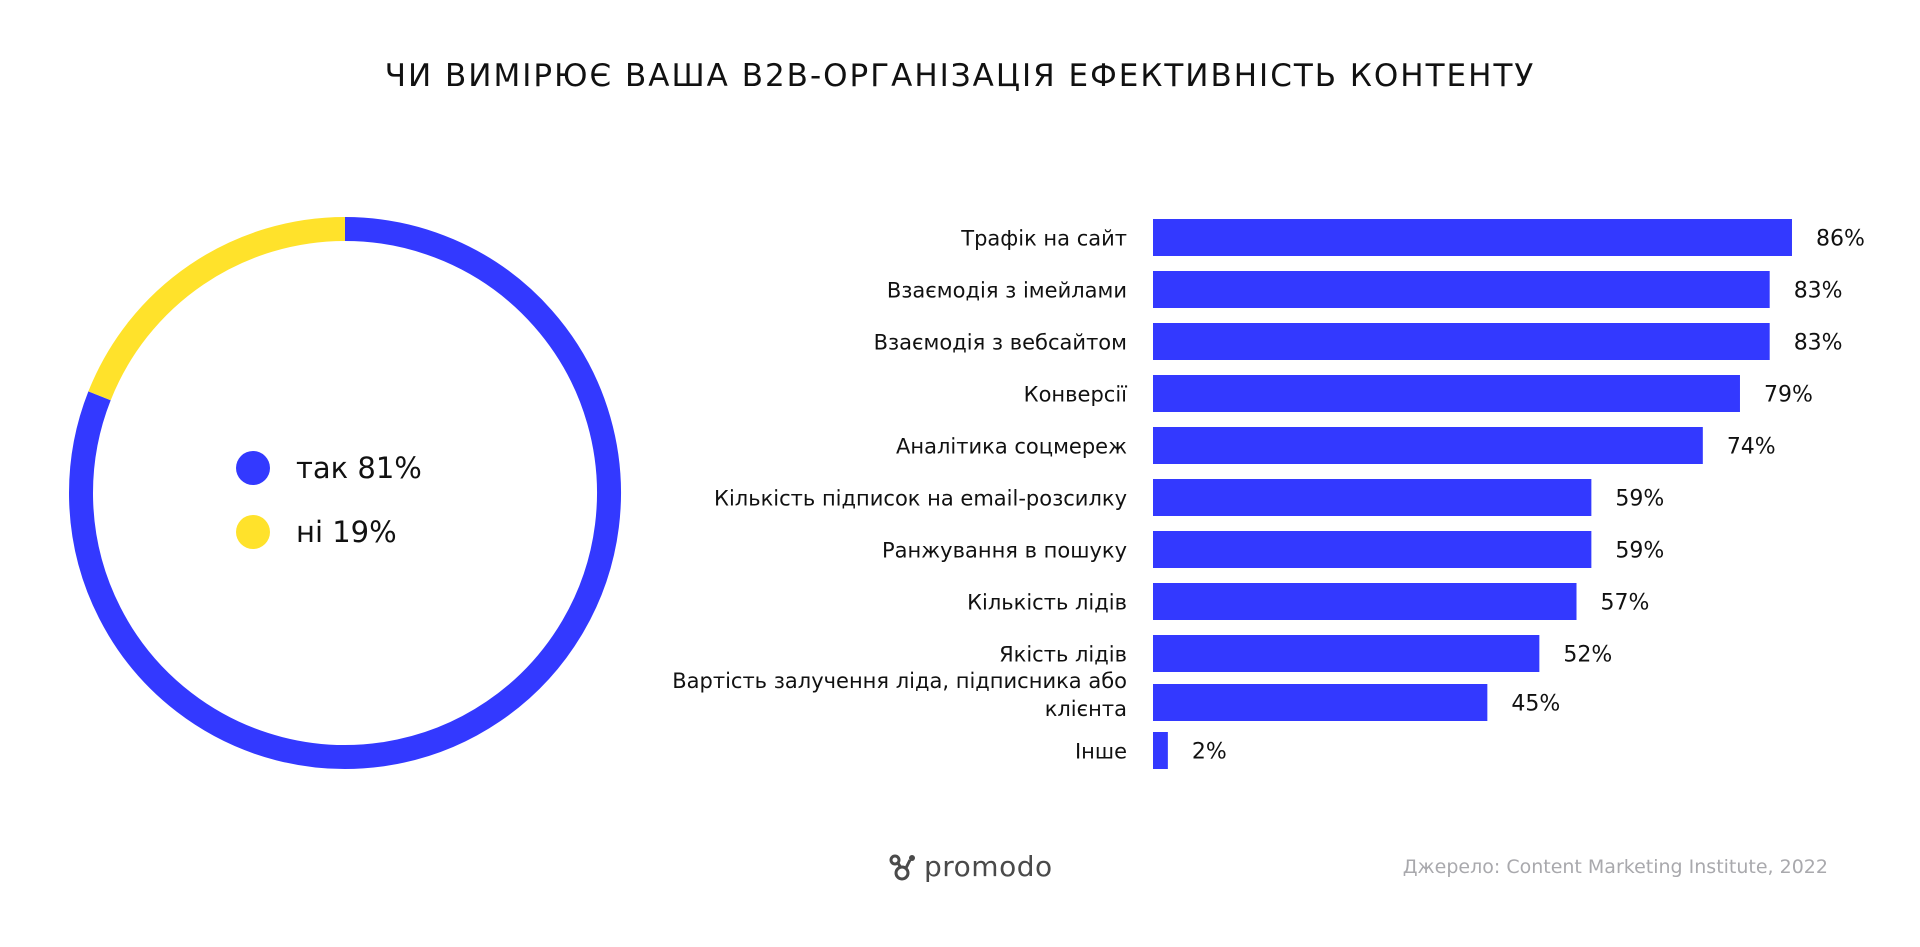 This screenshot has height=947, width=1920. I want to click on bar-category-label: Взаємодія з вебсайтом, so click(1000, 343).